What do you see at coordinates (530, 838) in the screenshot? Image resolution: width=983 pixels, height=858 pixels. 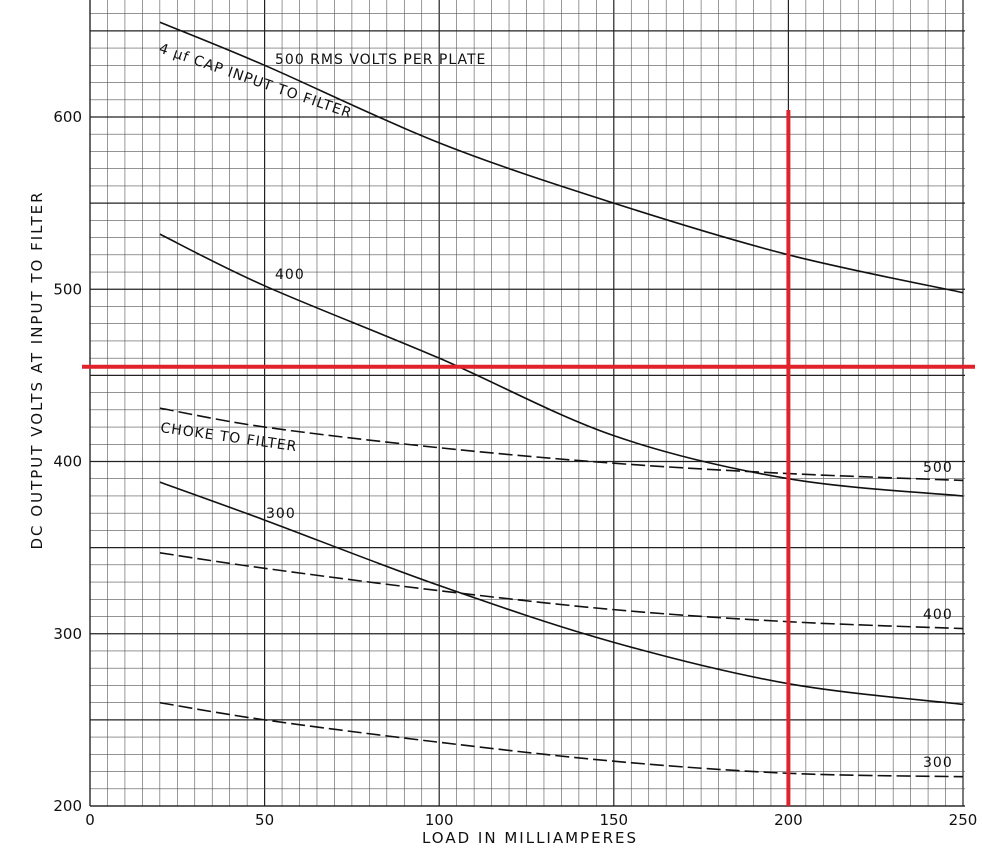 I see `x-axis-label: LOAD IN MILLIAMPERES` at bounding box center [530, 838].